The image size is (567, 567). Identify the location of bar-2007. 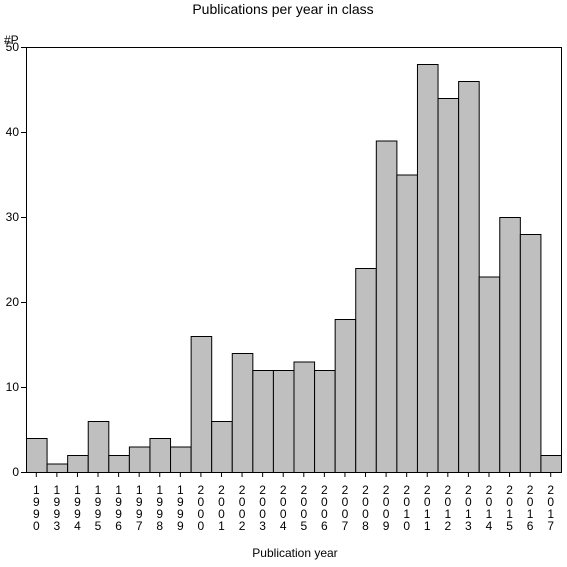
(345, 396).